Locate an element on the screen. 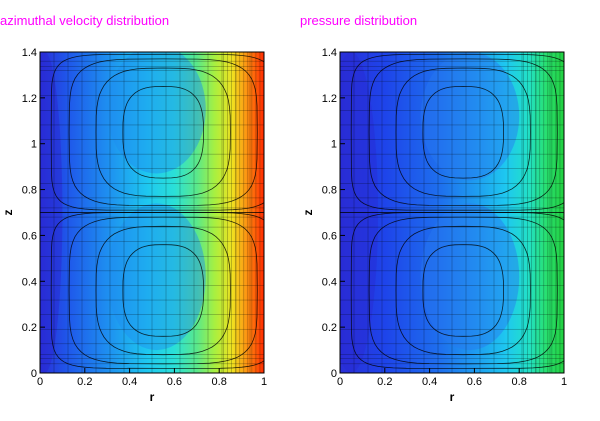 The height and width of the screenshot is (421, 600). chart-title: pressure distribution is located at coordinates (359, 20).